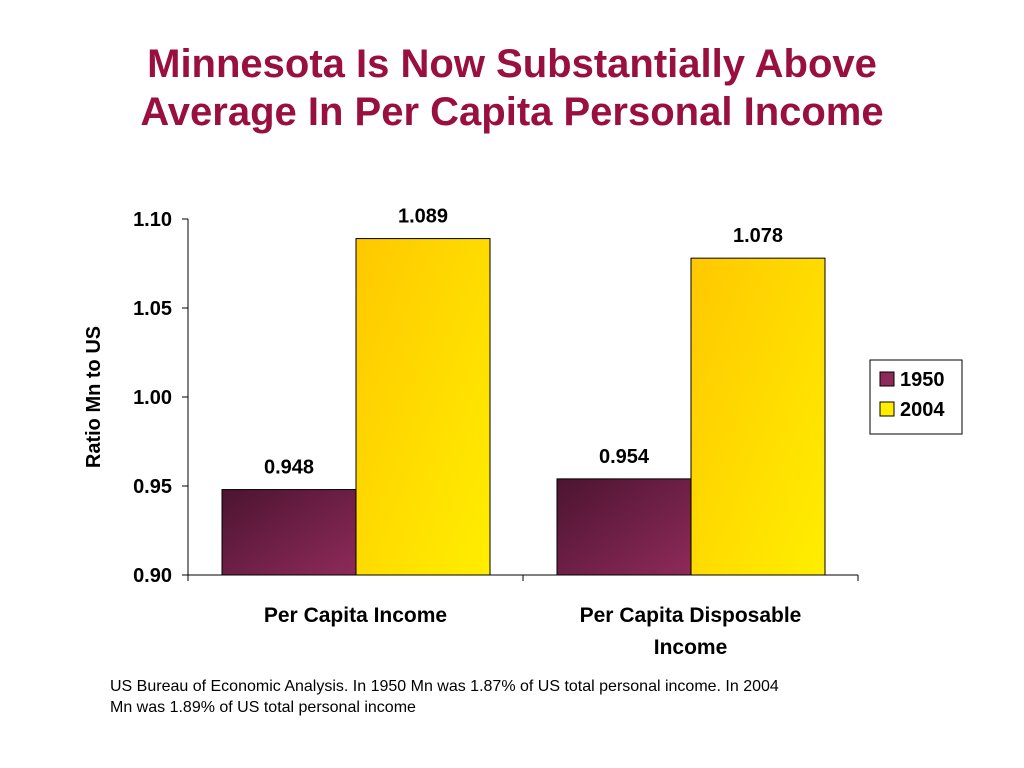  I want to click on y-tick-label: 1.00, so click(152, 398).